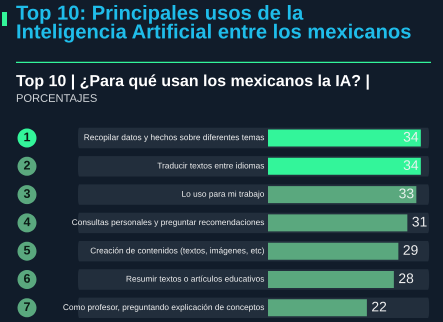 Image resolution: width=443 pixels, height=322 pixels. I want to click on bar, so click(317, 307).